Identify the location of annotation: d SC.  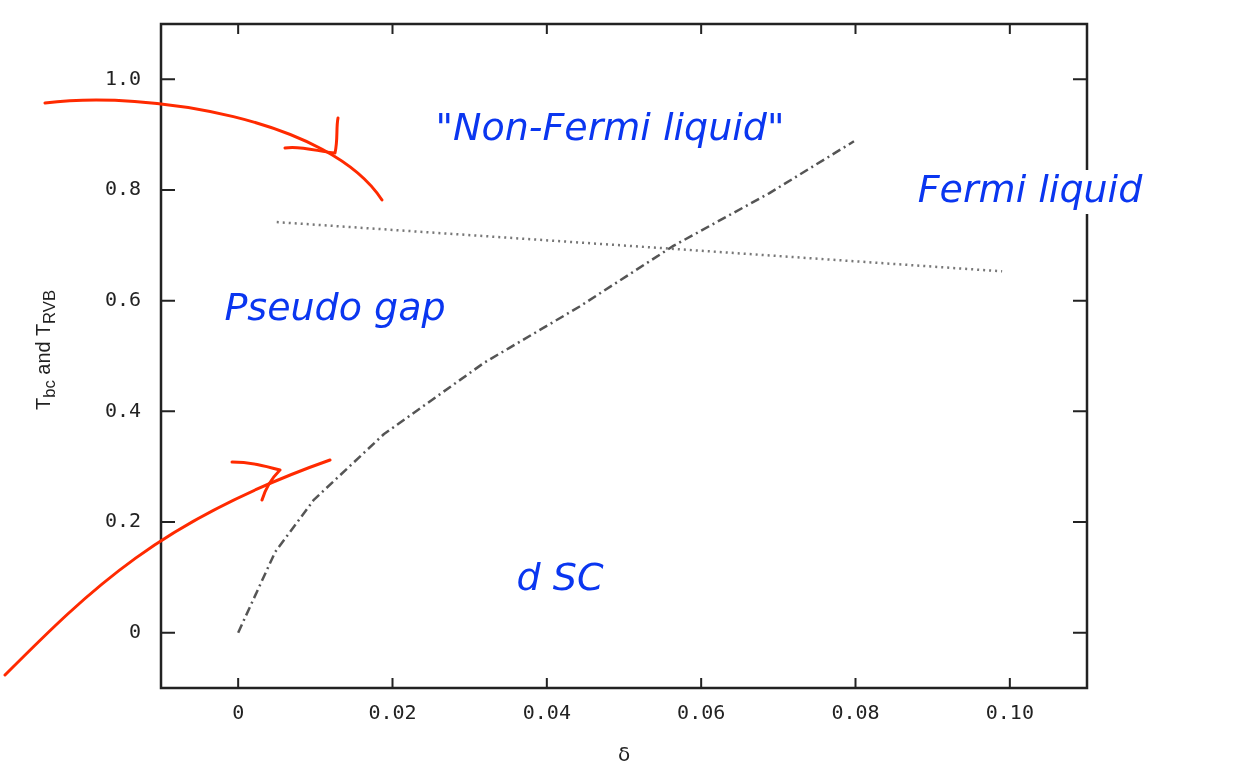
(560, 576).